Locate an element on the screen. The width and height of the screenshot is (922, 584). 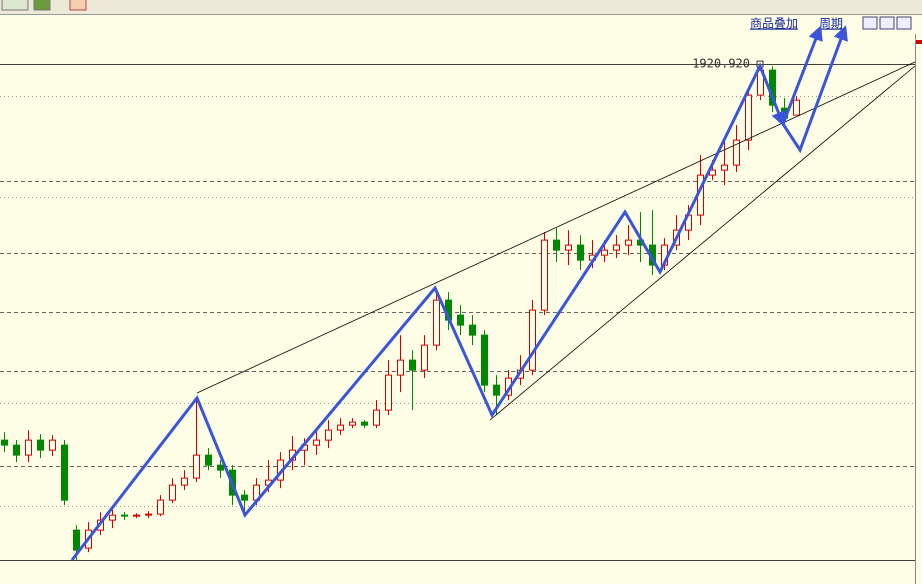
max-label: 1920.920 is located at coordinates (721, 64).